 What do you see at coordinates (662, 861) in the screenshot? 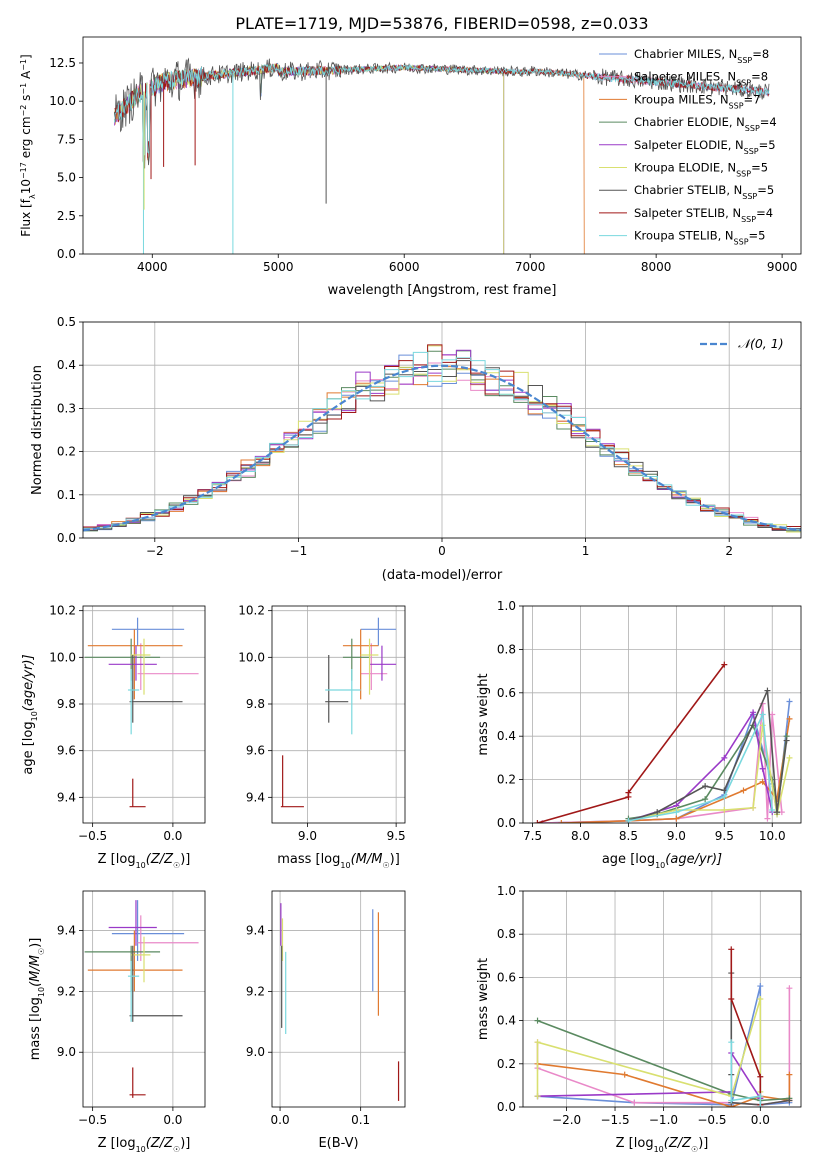
I see `x-axis-label: age [log10(age/yr)]` at bounding box center [662, 861].